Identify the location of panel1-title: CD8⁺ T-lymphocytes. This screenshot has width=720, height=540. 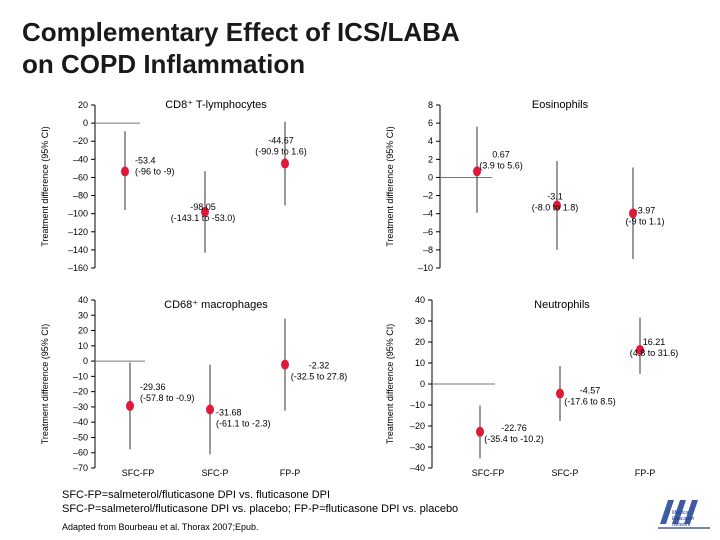
(216, 105).